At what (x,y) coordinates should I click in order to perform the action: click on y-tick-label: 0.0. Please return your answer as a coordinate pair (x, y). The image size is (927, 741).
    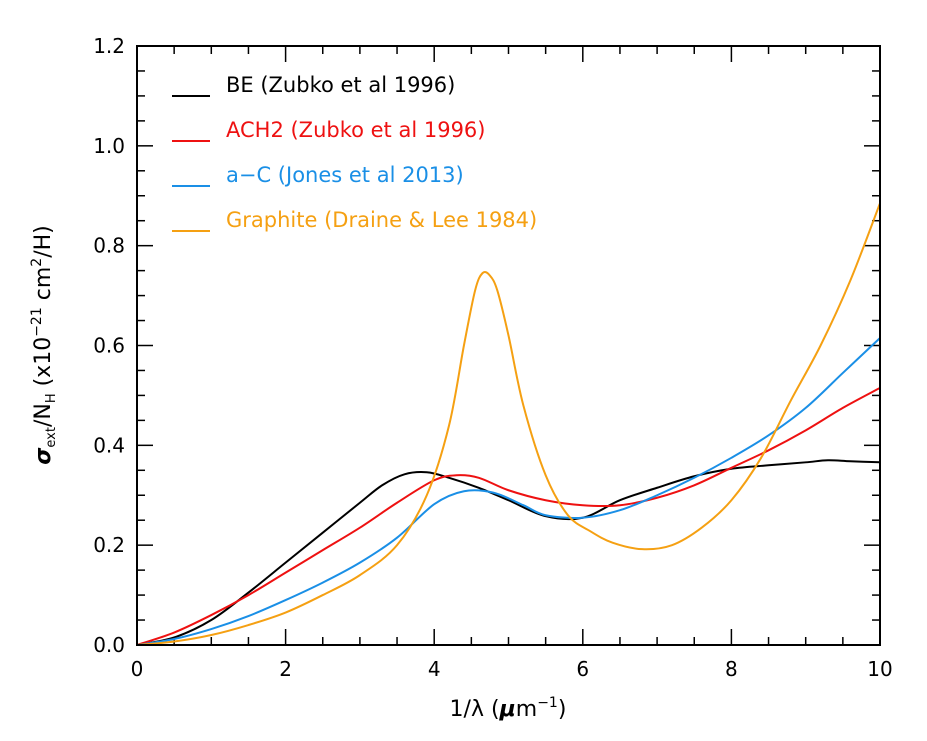
    Looking at the image, I should click on (109, 645).